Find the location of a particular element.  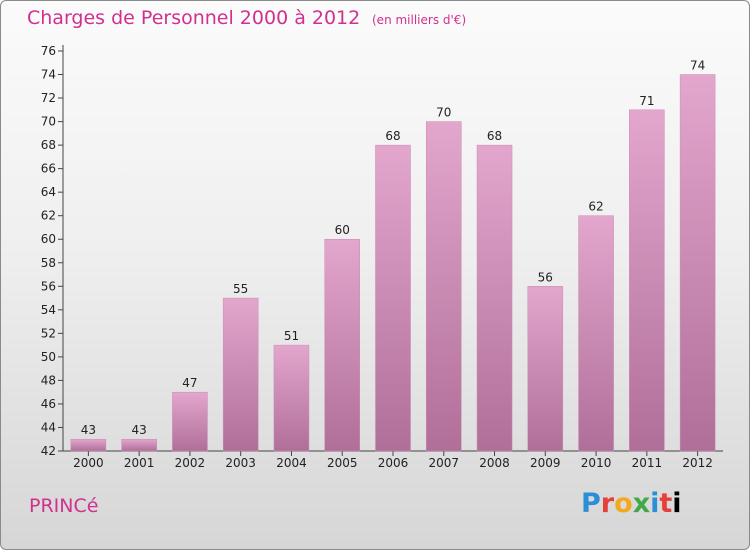

y-tick-label: 58 is located at coordinates (48, 263).